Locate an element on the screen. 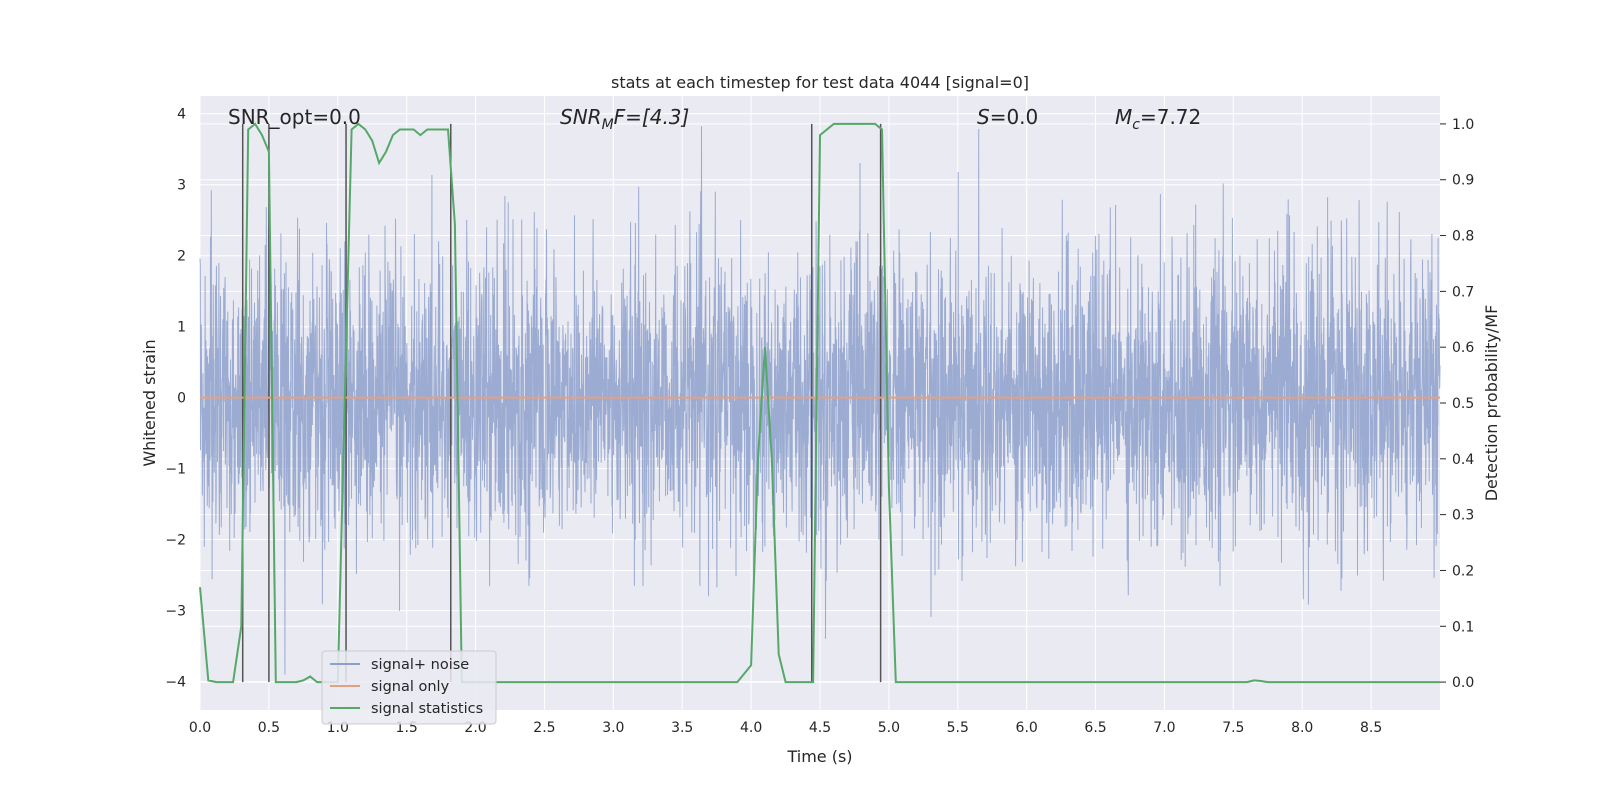 This screenshot has width=1600, height=800. y2-tick-label: 1.0 is located at coordinates (1463, 125).